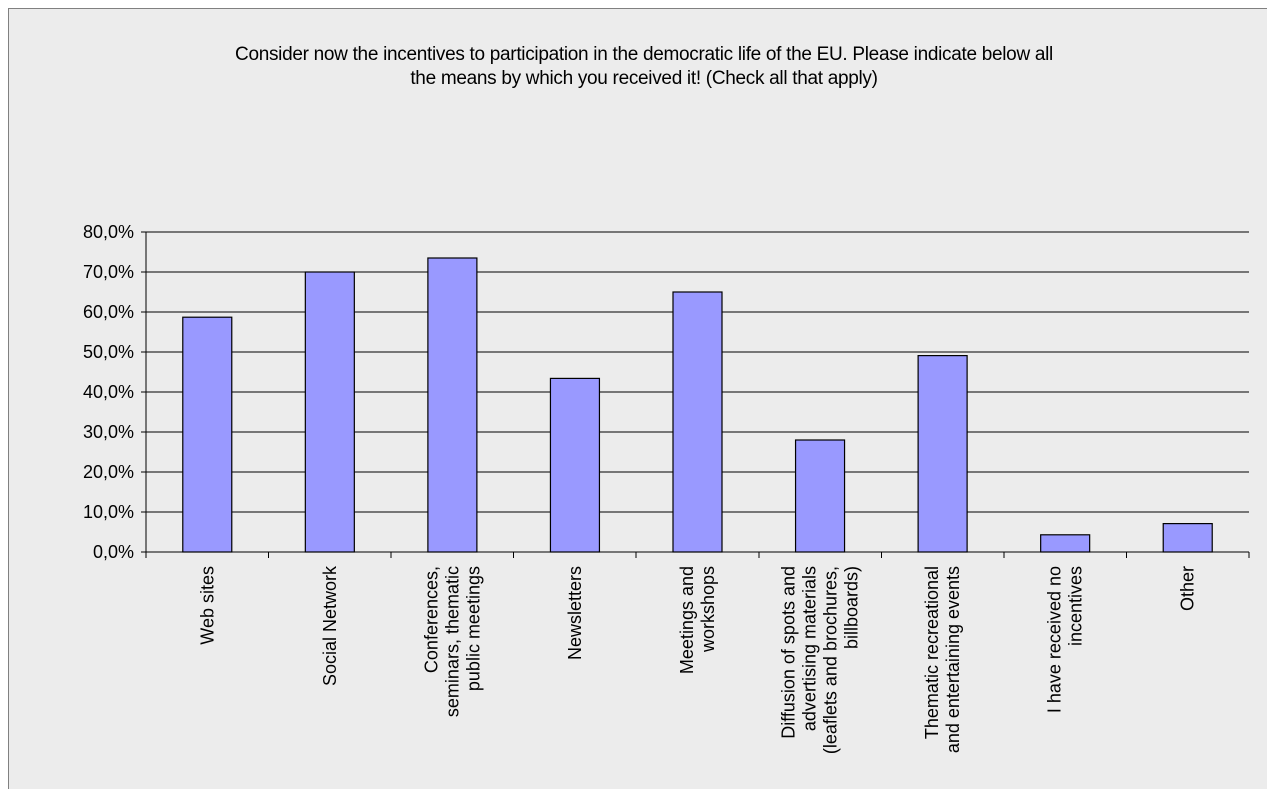  Describe the element at coordinates (473, 628) in the screenshot. I see `x-tick-label-line: public meetings` at that location.